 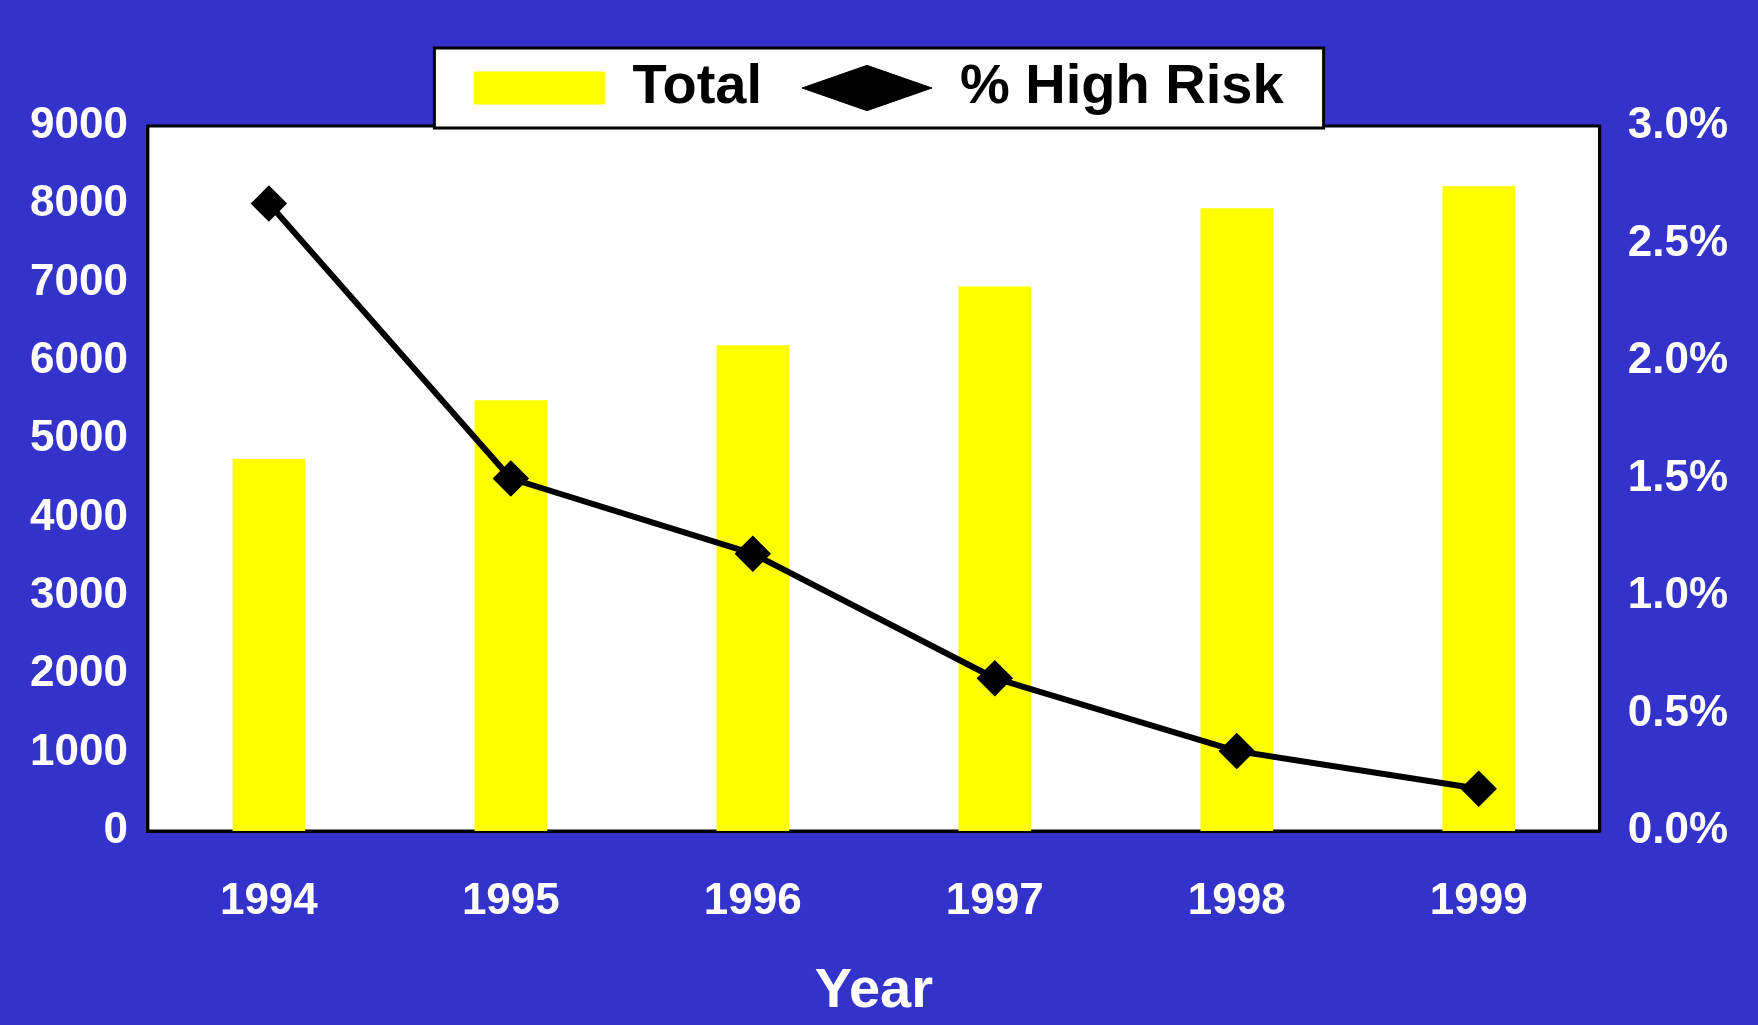 I want to click on x-tick-label: 1996, so click(x=752, y=898).